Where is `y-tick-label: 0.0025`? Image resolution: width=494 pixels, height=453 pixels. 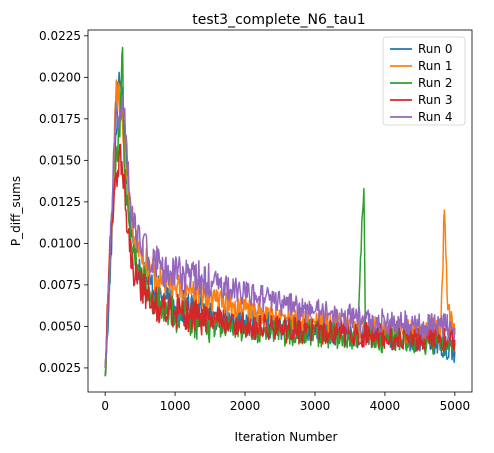 y-tick-label: 0.0025 is located at coordinates (60, 368).